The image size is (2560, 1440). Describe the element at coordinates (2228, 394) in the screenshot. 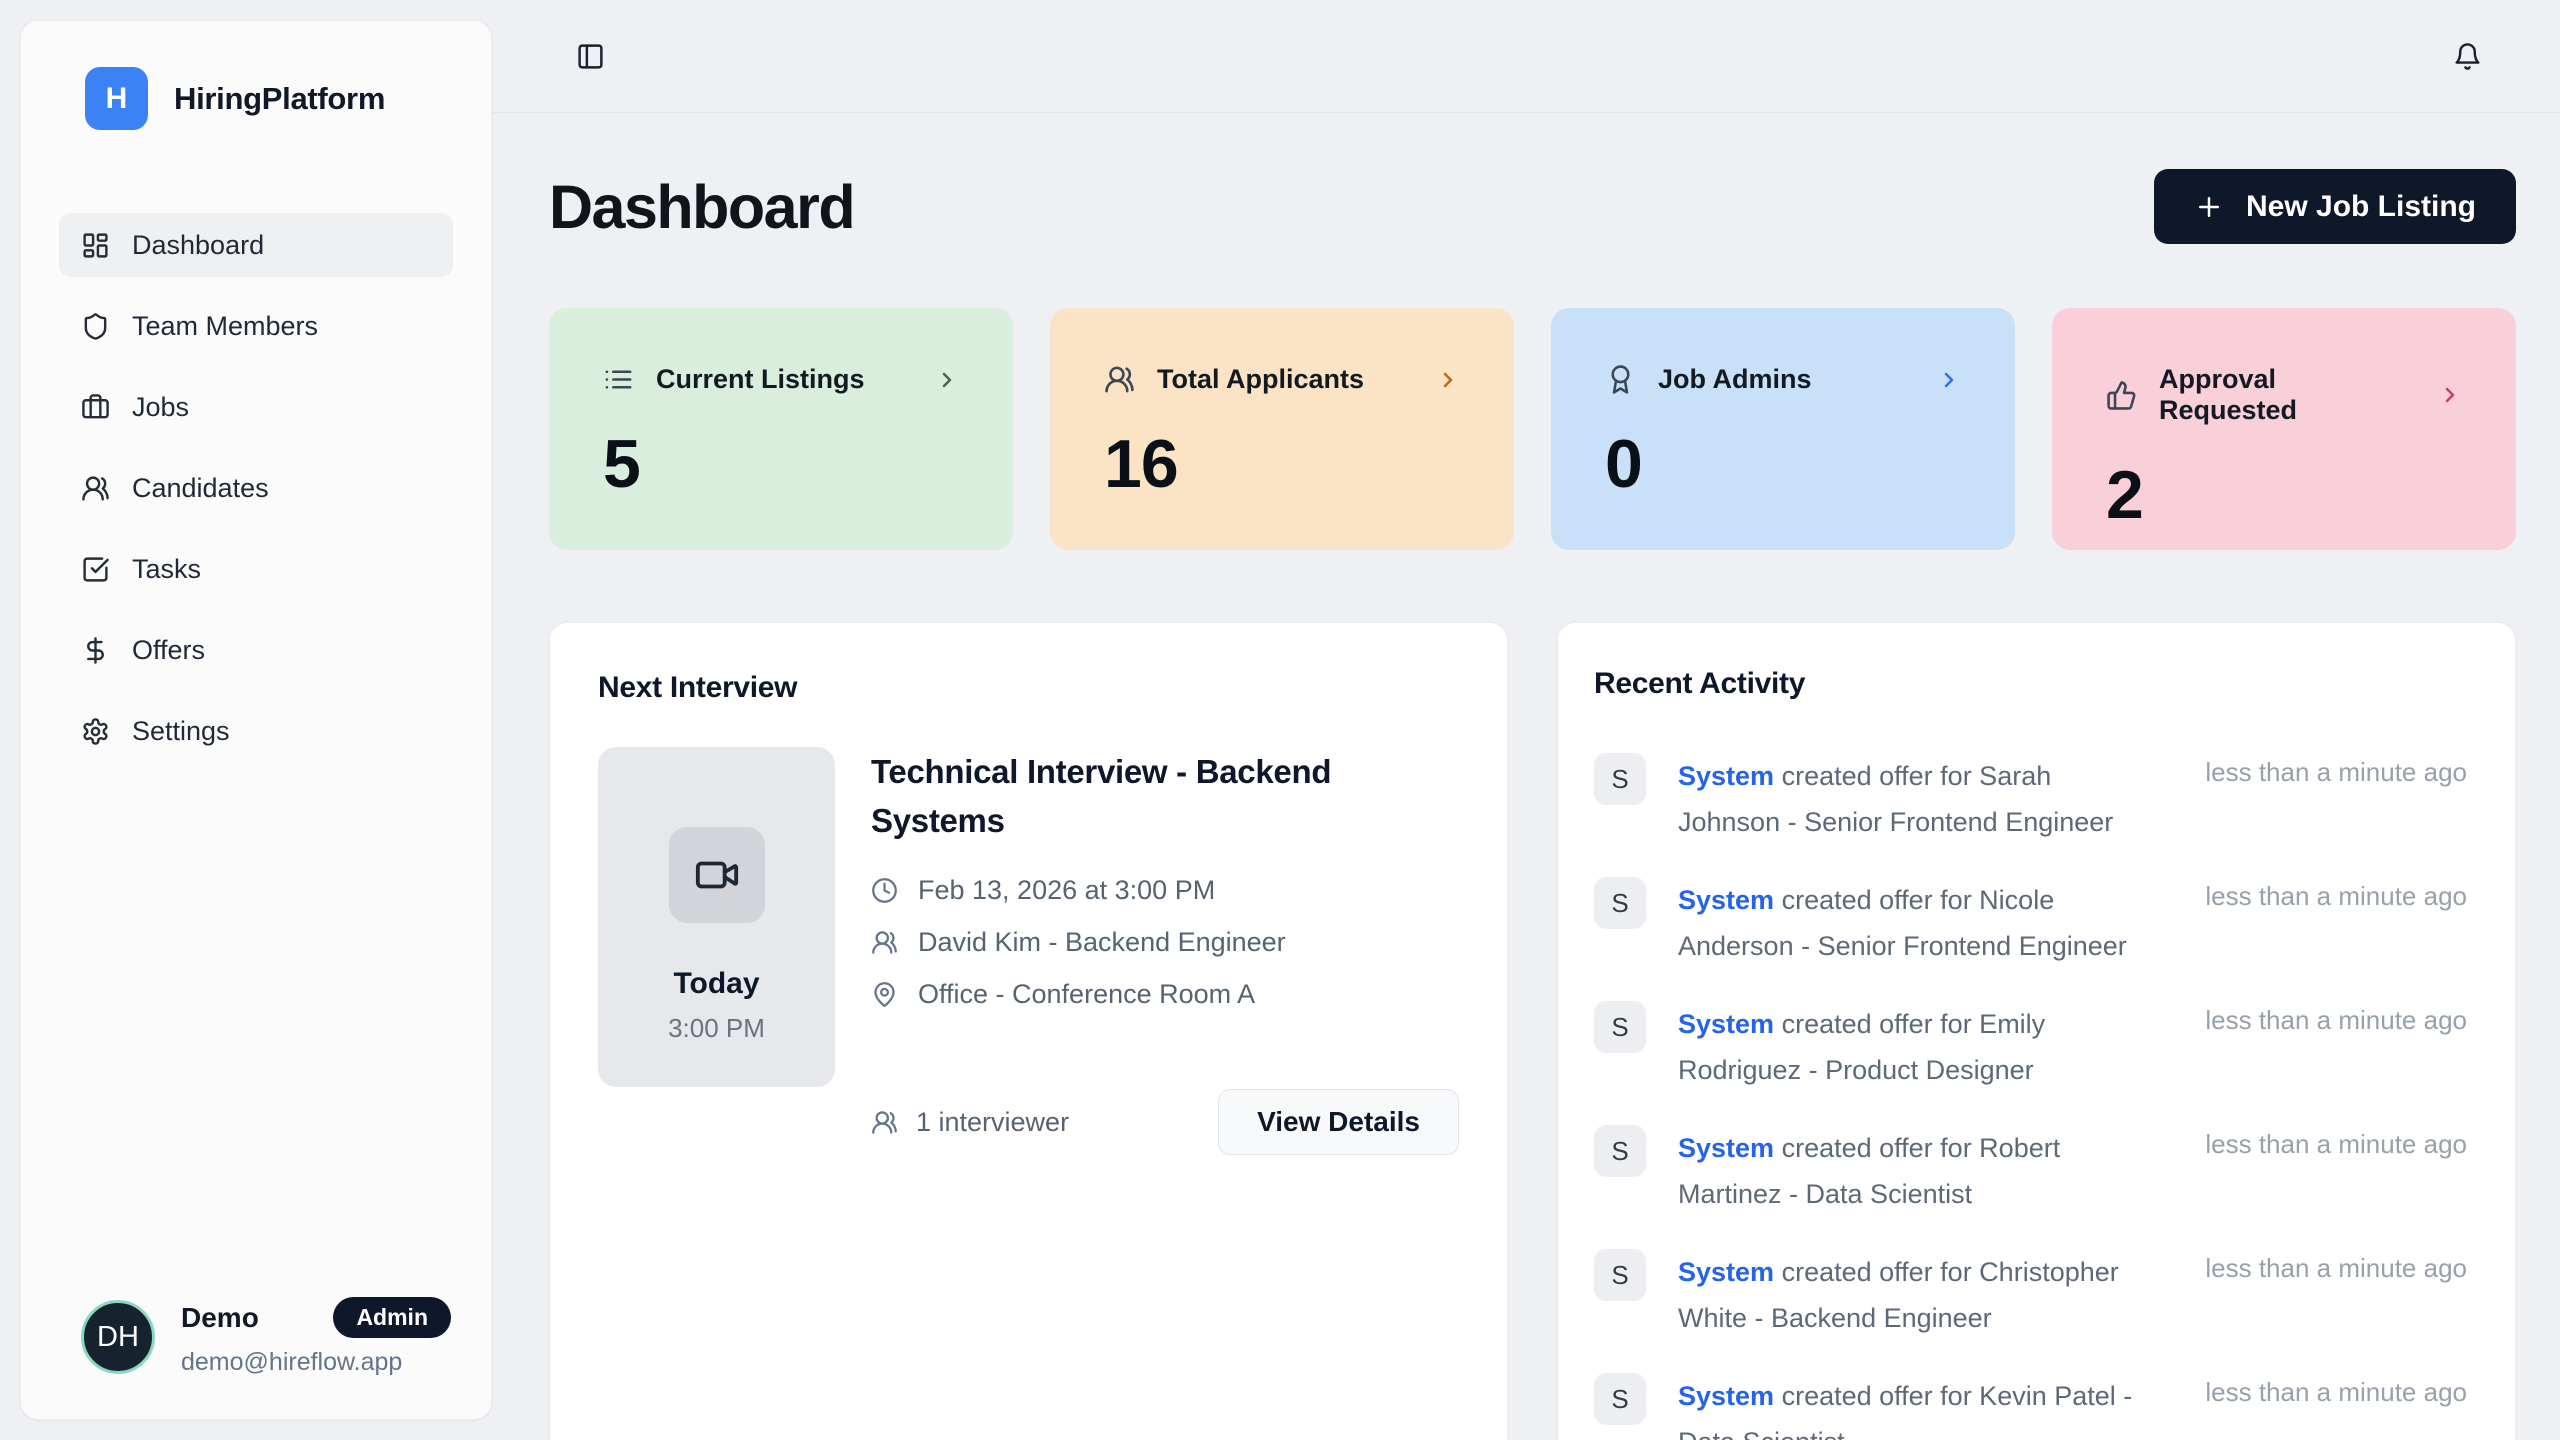

I see `stat-label: Approval Requested` at that location.